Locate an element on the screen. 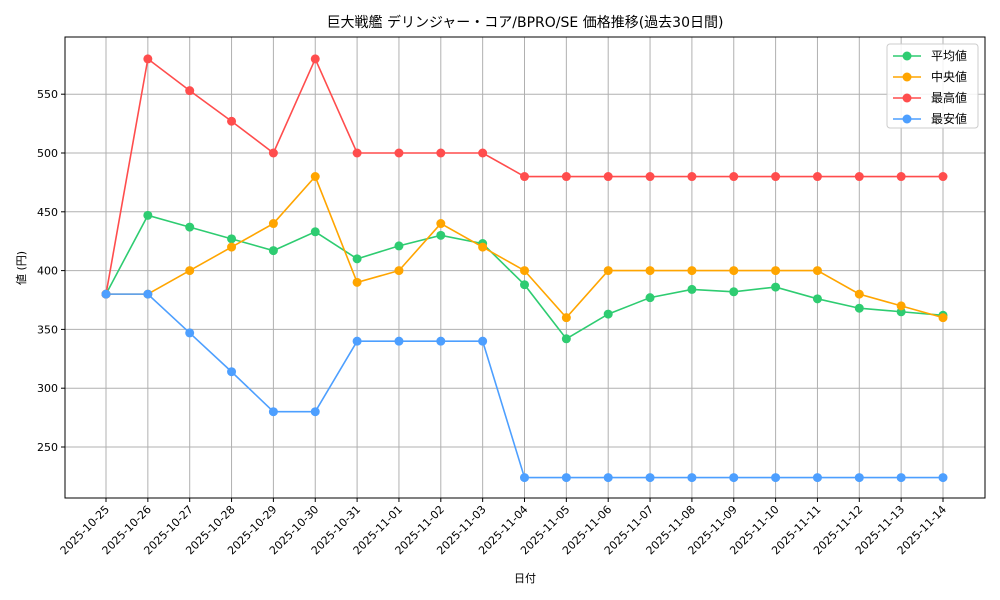 The image size is (1000, 600). legend-item: 最安値 is located at coordinates (930, 118).